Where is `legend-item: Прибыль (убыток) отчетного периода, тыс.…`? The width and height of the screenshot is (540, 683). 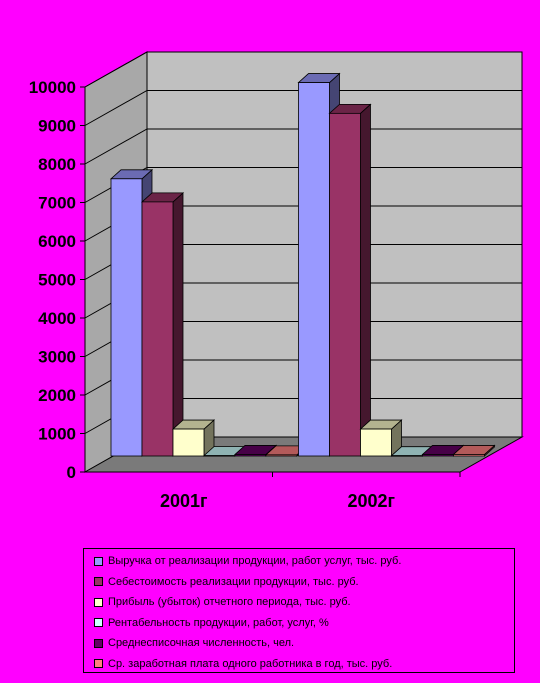 legend-item: Прибыль (убыток) отчетного периода, тыс.… is located at coordinates (304, 602).